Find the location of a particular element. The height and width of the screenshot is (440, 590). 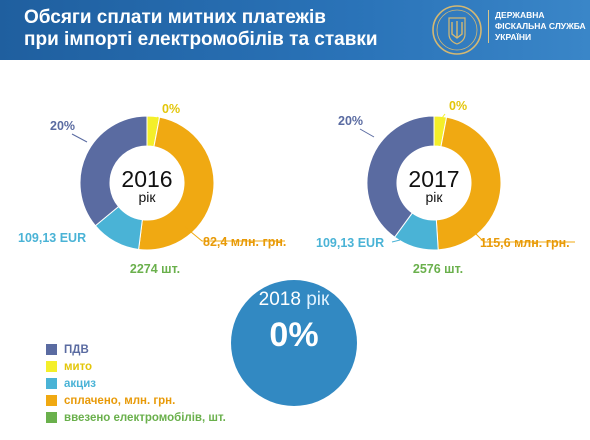

legend-swatch-paid is located at coordinates (51, 400).